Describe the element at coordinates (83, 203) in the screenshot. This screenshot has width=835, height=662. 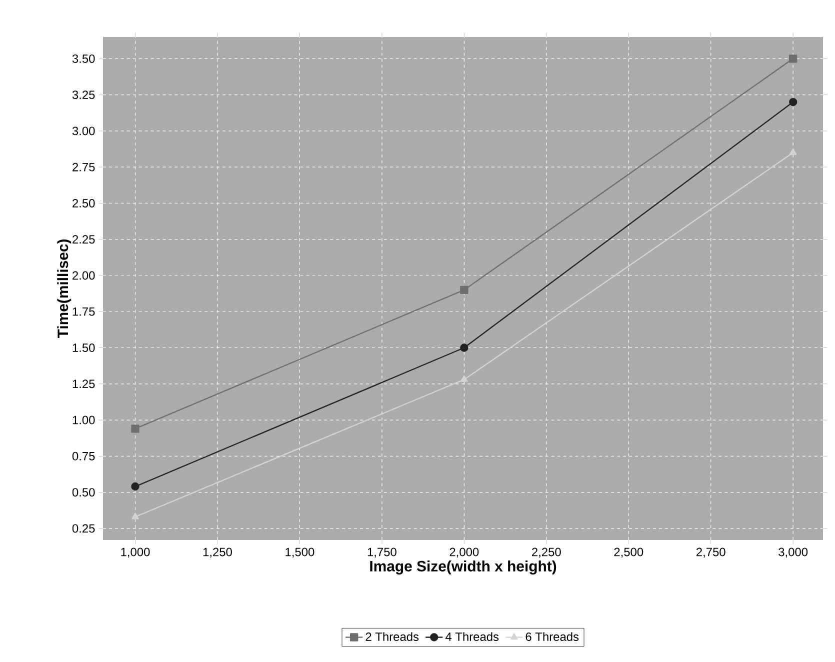
I see `y-tick-label: 2.50` at that location.